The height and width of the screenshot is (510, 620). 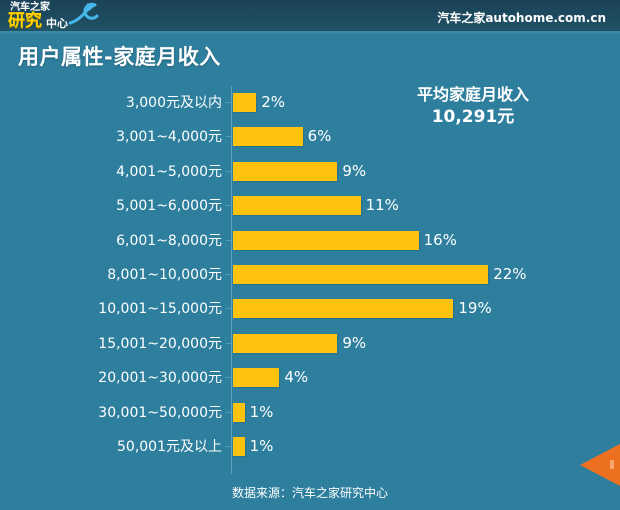 I want to click on header-underline-divider, so click(x=310, y=32).